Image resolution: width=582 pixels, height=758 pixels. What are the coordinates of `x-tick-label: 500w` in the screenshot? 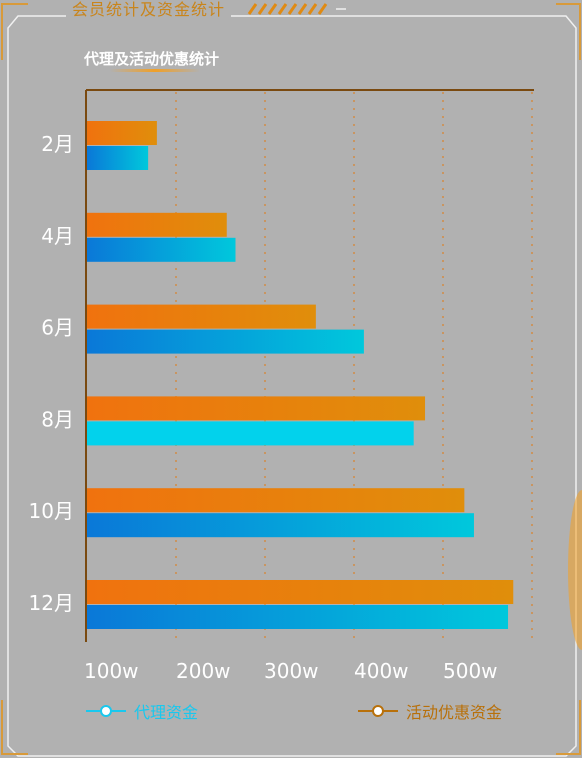 It's located at (470, 671).